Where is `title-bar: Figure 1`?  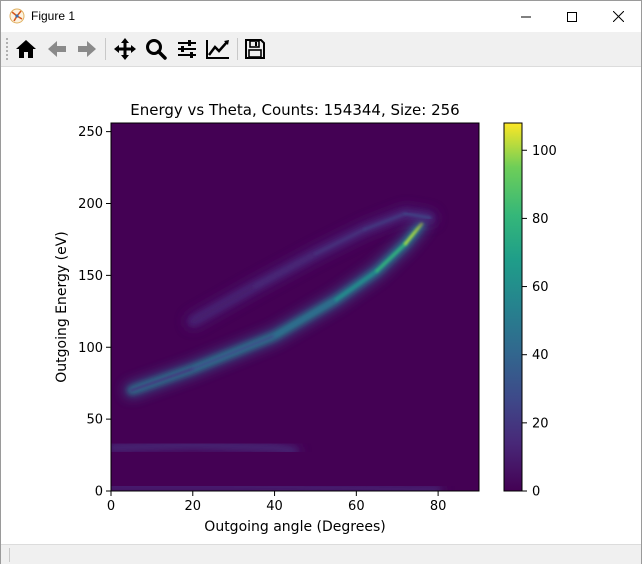
title-bar: Figure 1 is located at coordinates (321, 16).